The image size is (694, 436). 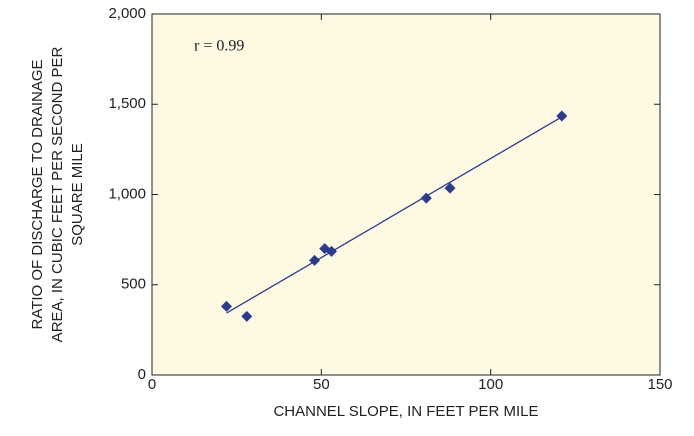 What do you see at coordinates (219, 46) in the screenshot?
I see `annotation: r = 0.99` at bounding box center [219, 46].